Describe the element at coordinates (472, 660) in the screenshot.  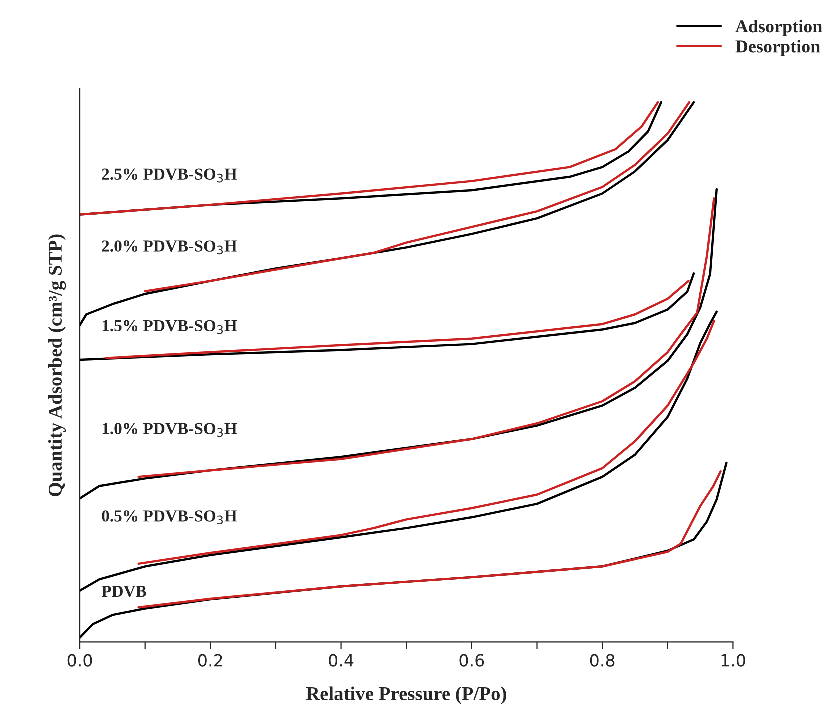
I see `x-tick-label: 0.6` at that location.